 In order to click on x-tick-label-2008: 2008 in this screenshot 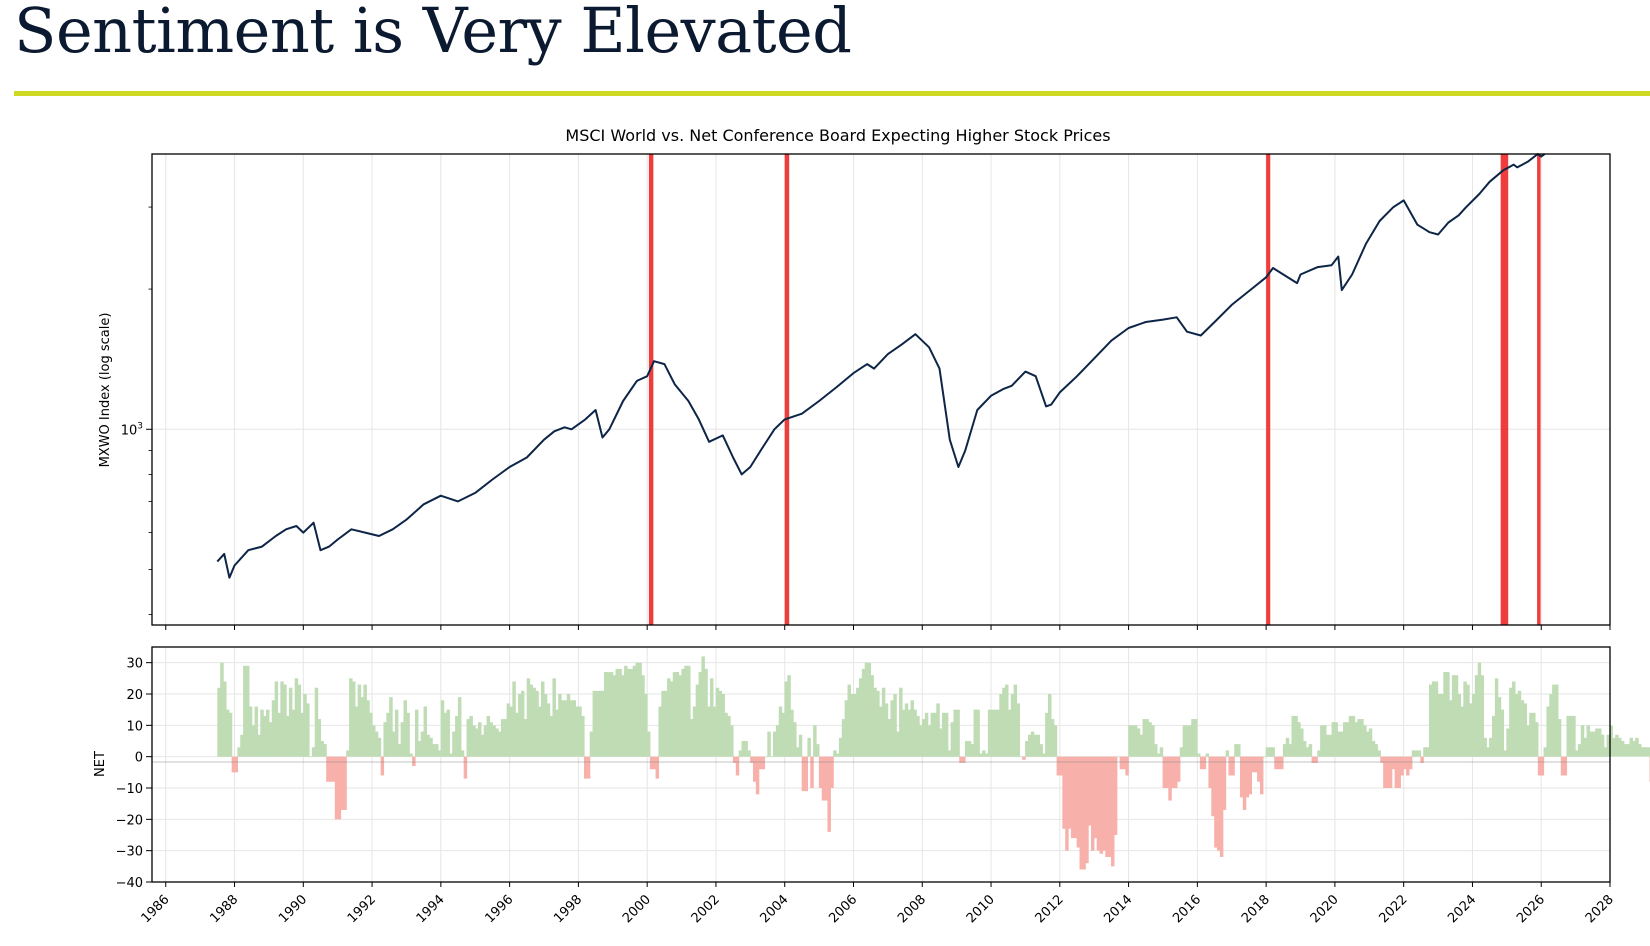, I will do `click(912, 909)`.